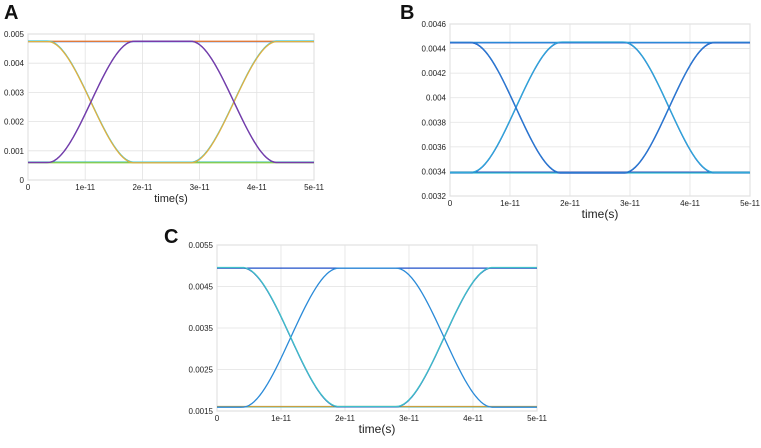 This screenshot has width=761, height=448. Describe the element at coordinates (22, 180) in the screenshot. I see `y-tick-label: 0` at that location.